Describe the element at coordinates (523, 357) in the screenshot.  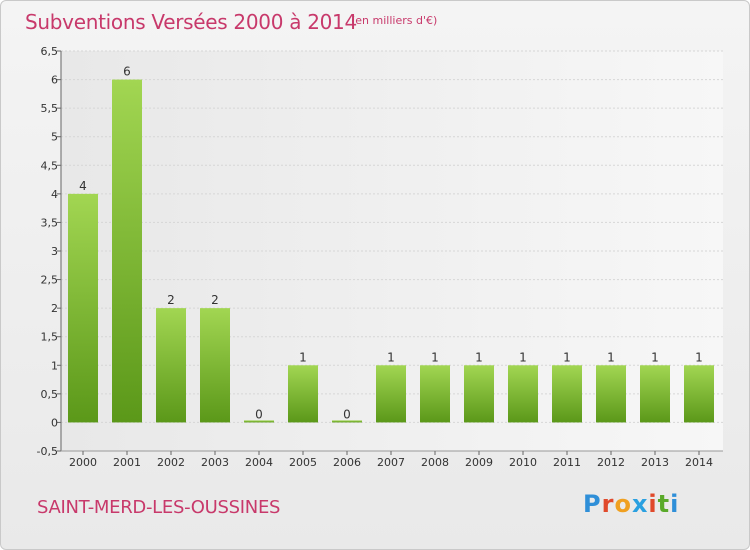
I see `data-label-2010: 1` at that location.